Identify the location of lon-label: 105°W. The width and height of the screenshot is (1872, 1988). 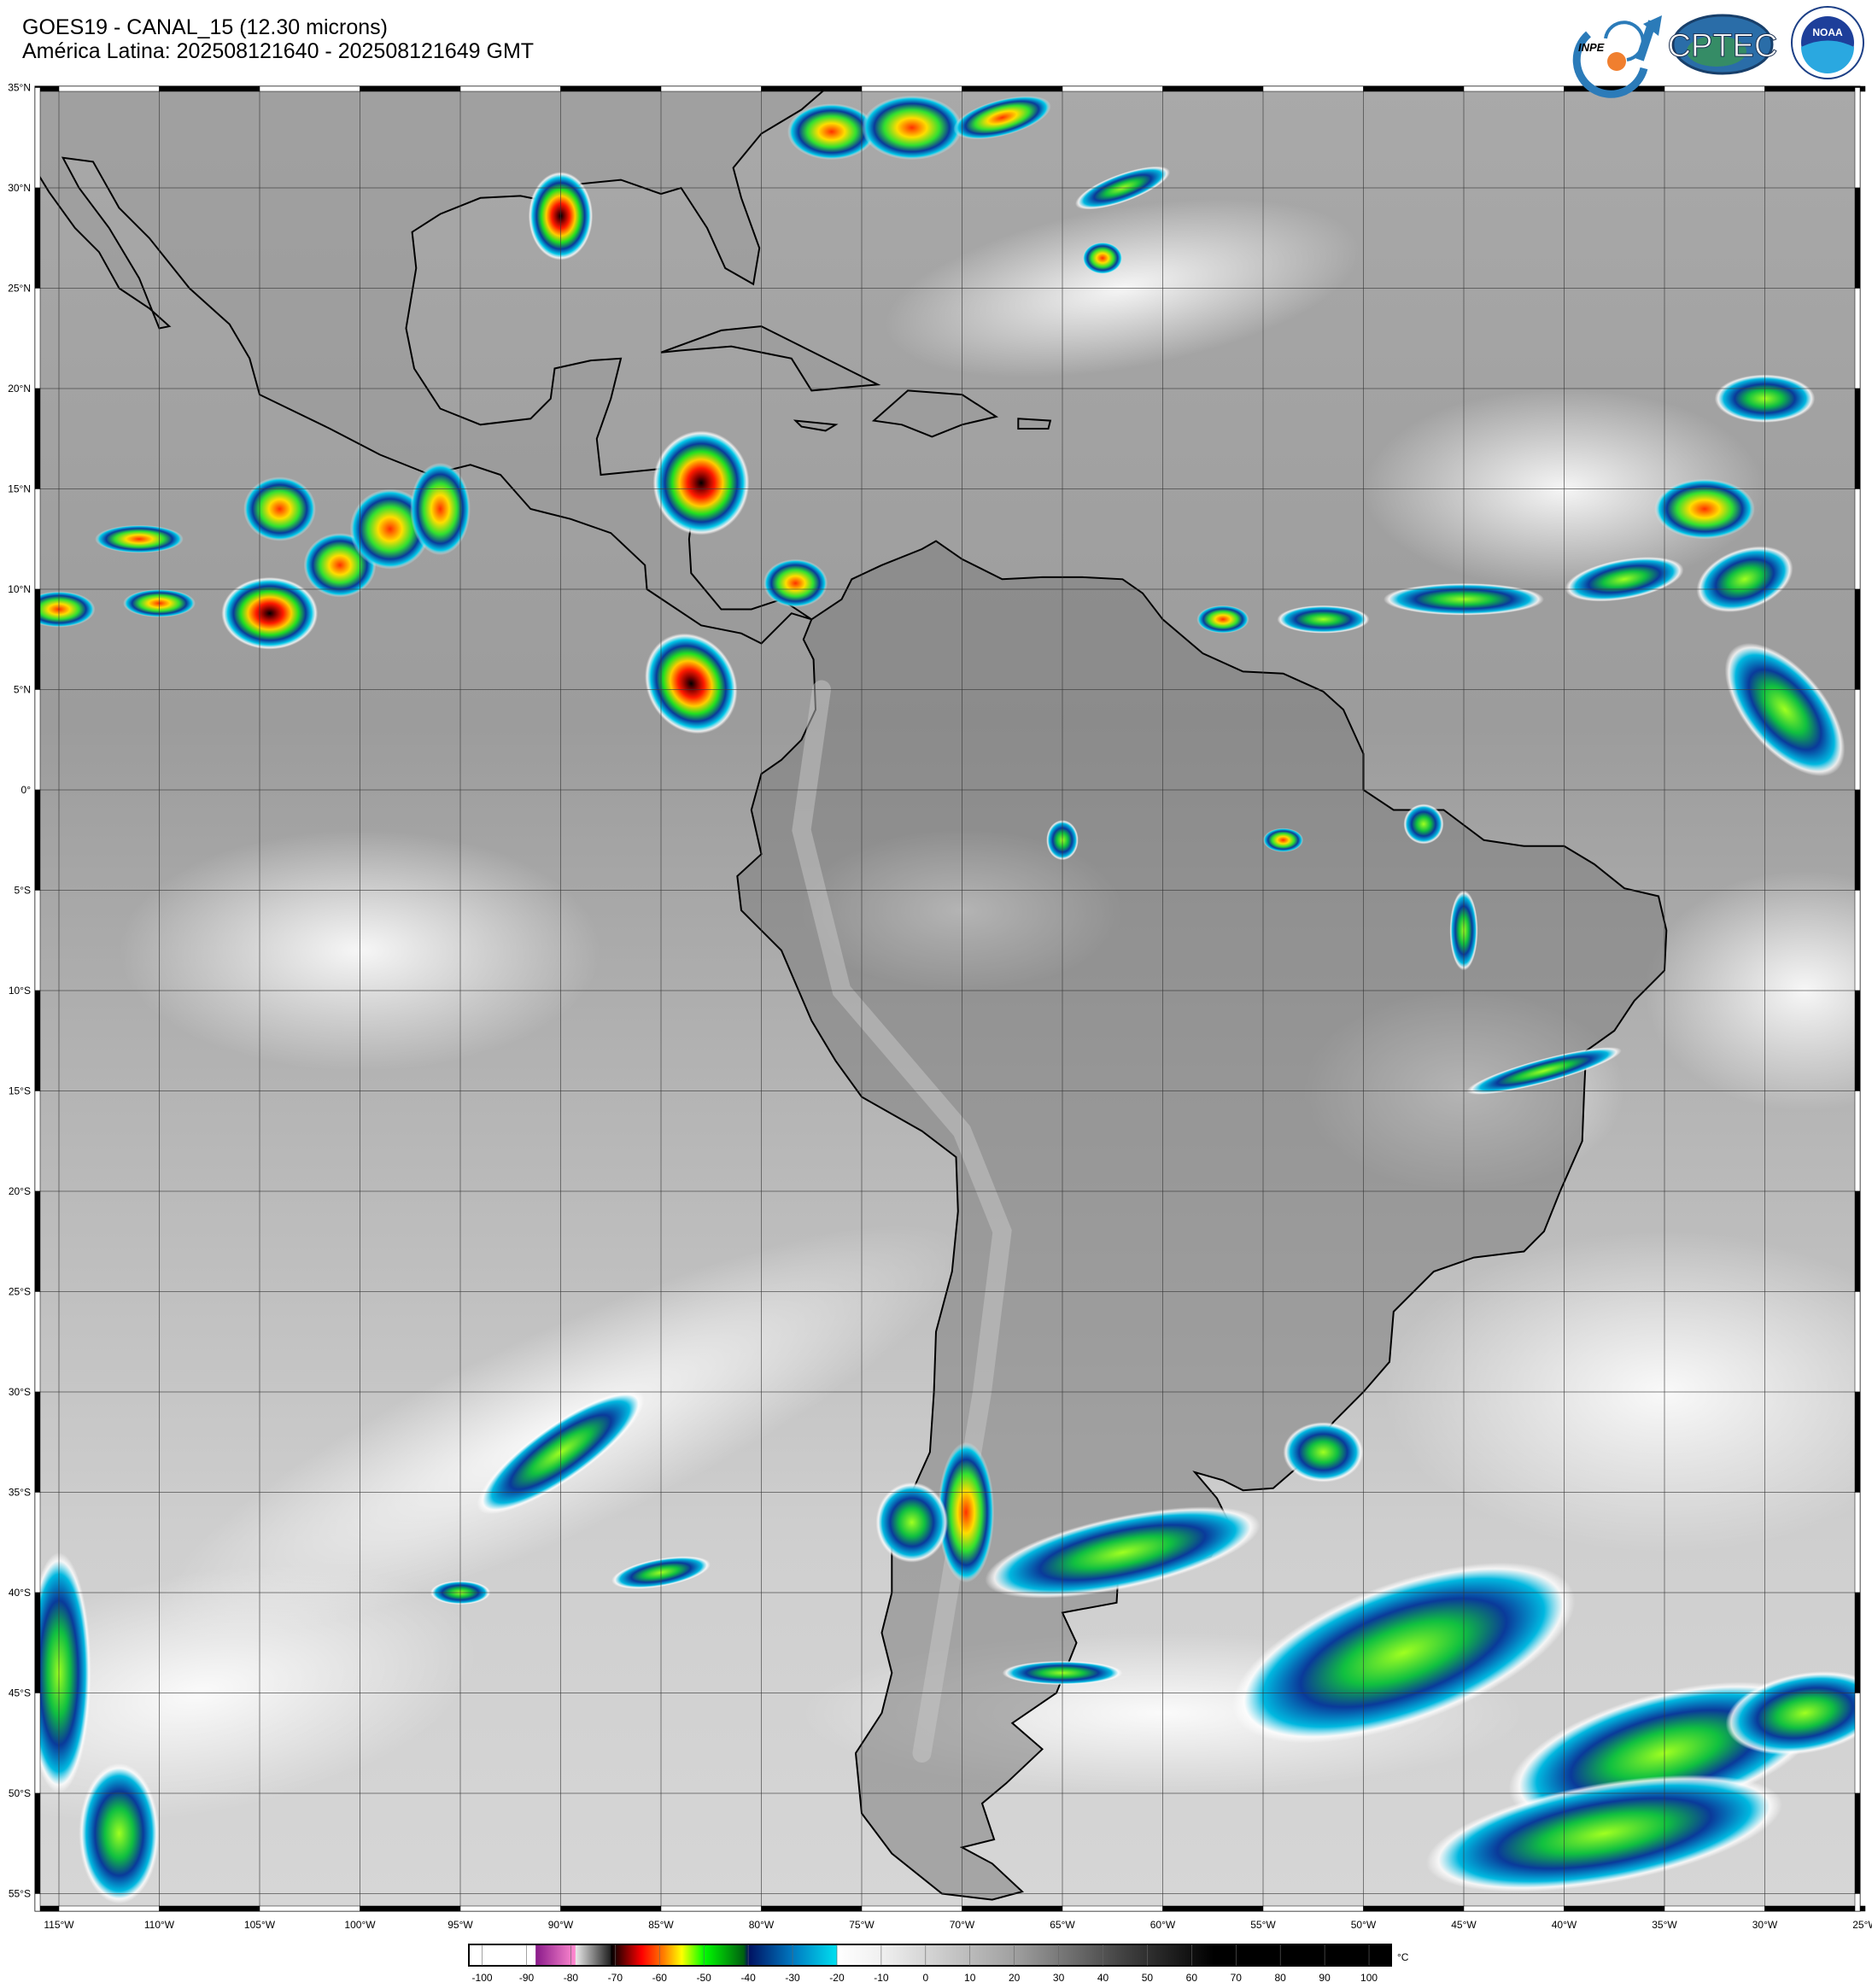
(260, 1925).